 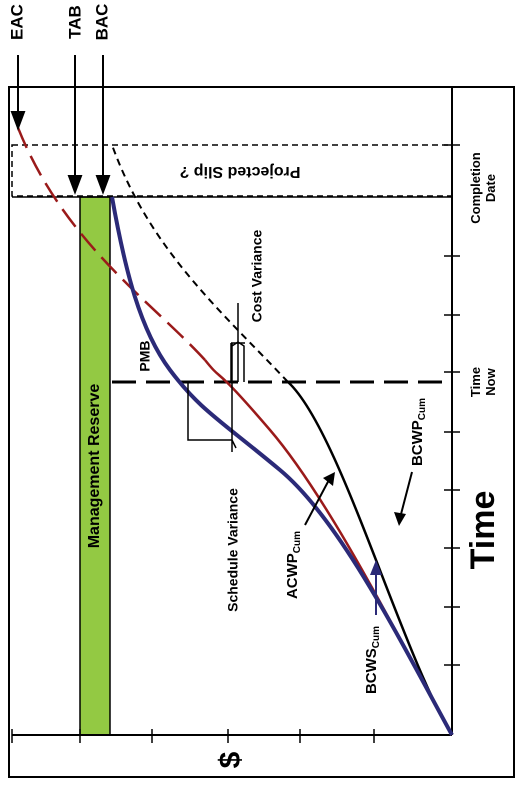 What do you see at coordinates (200, 263) in the screenshot?
I see `bcwp-forecast-curve` at bounding box center [200, 263].